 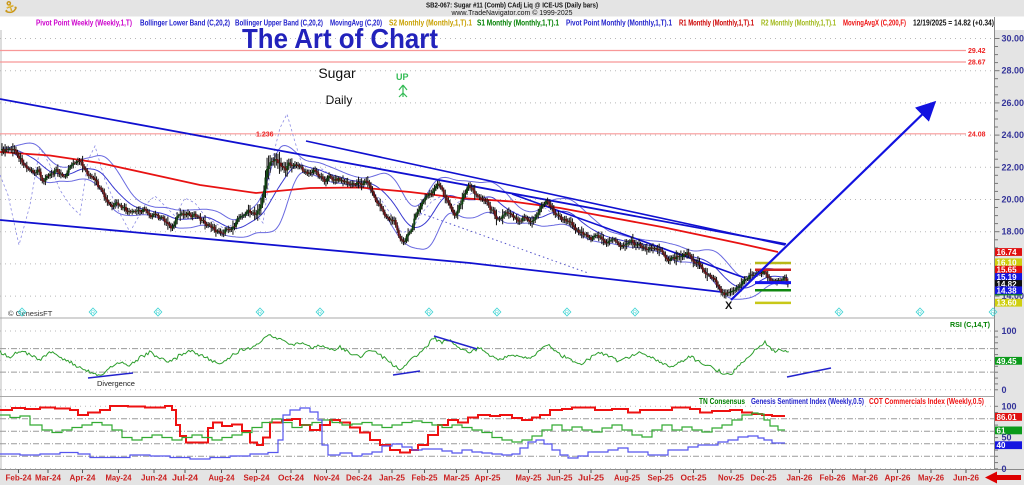 What do you see at coordinates (425, 478) in the screenshot?
I see `svg-text: Feb-25` at bounding box center [425, 478].